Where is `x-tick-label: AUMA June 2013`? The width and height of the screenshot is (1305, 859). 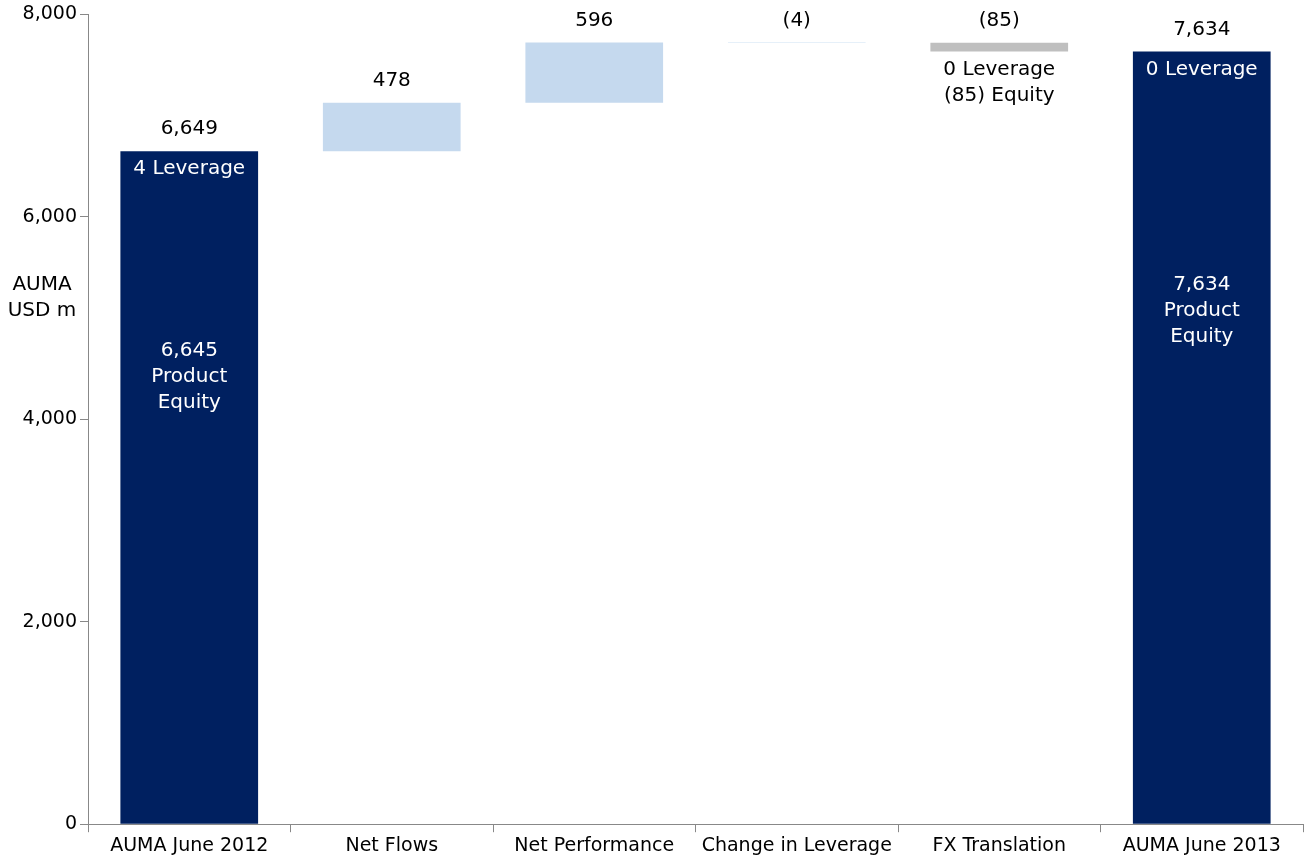 x-tick-label: AUMA June 2013 is located at coordinates (1201, 843).